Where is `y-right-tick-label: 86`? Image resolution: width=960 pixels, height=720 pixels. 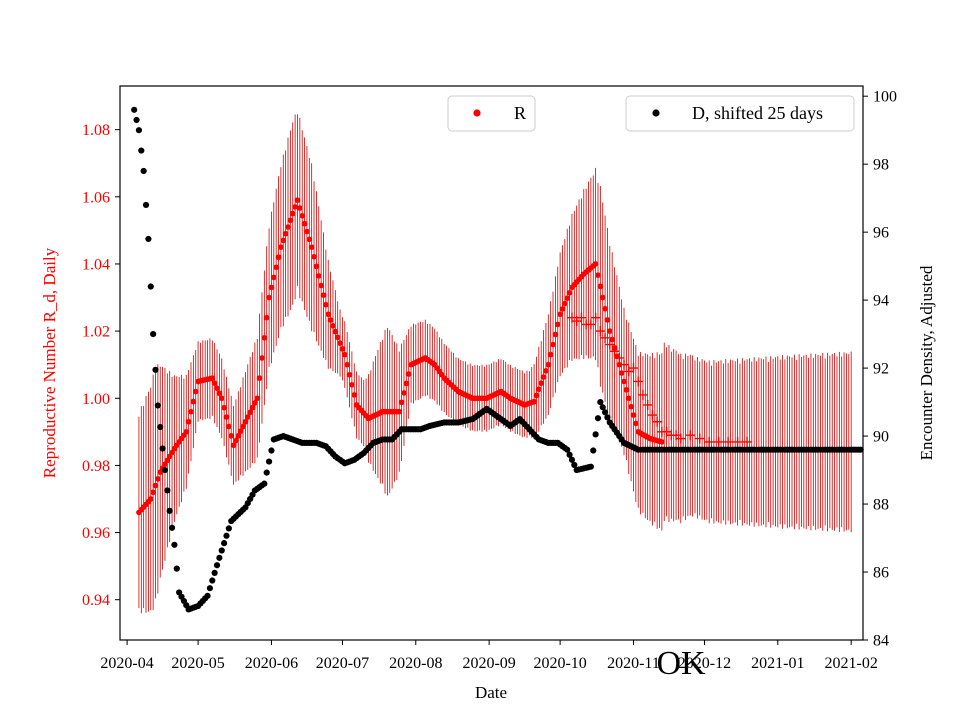 y-right-tick-label: 86 is located at coordinates (881, 573).